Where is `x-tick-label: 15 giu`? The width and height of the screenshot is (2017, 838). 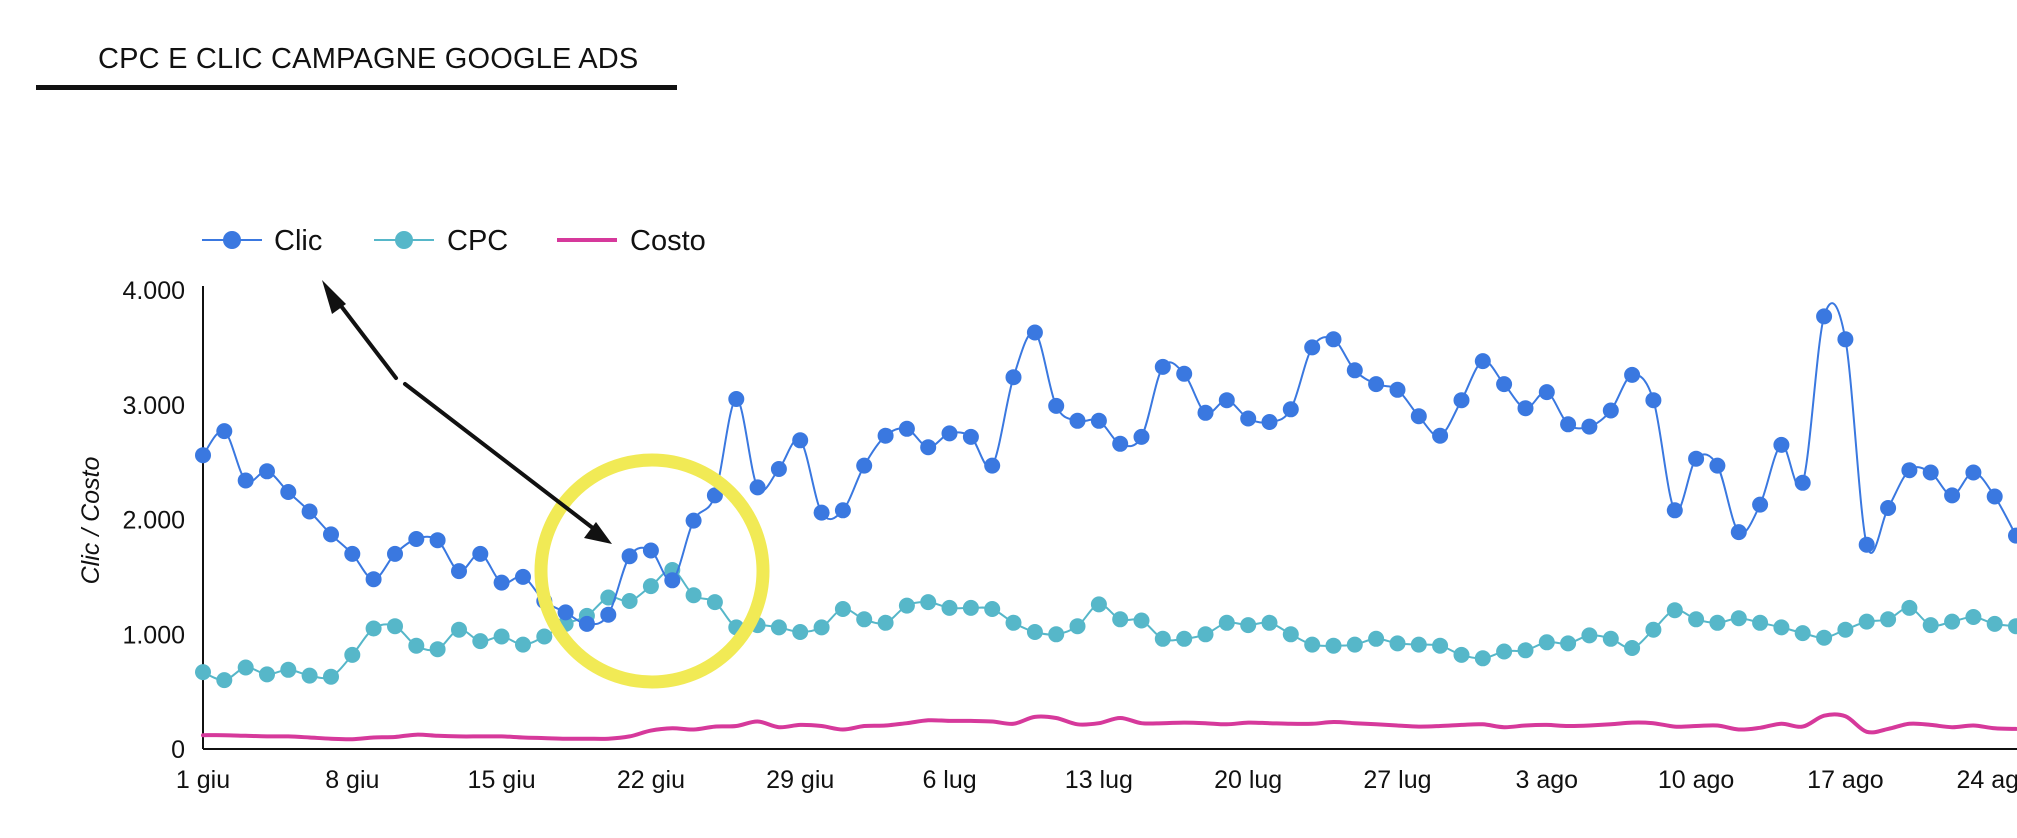 x-tick-label: 15 giu is located at coordinates (502, 780).